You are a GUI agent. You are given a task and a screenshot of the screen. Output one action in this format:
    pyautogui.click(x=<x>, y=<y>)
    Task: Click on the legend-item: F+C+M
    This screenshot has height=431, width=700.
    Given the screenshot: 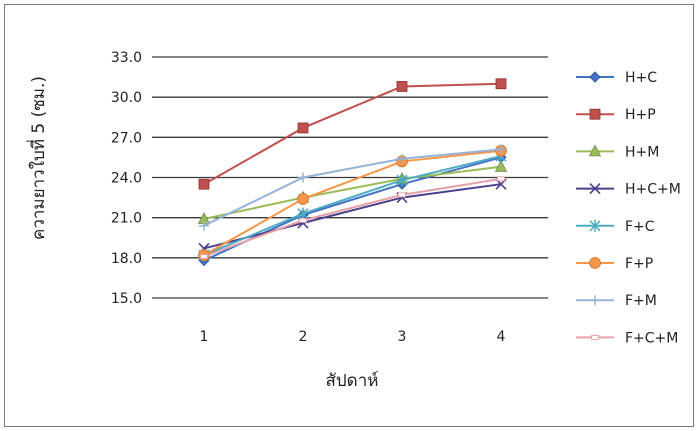 What is the action you would take?
    pyautogui.click(x=627, y=338)
    